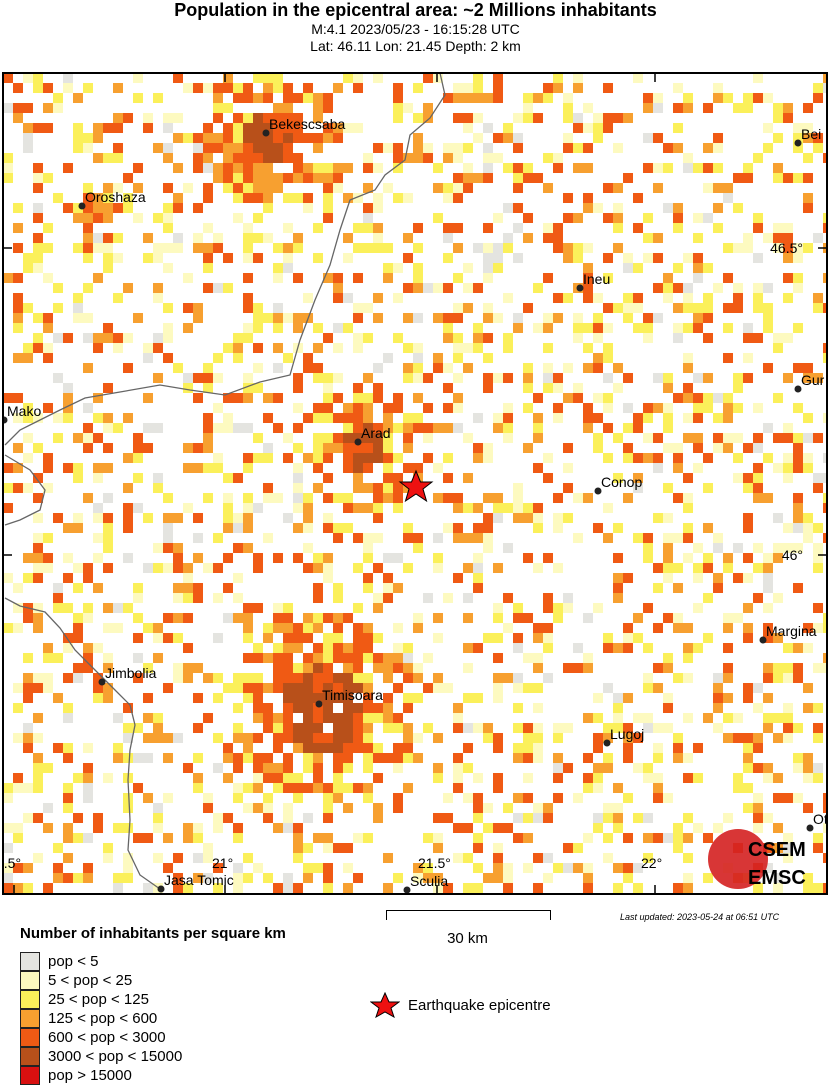 Image resolution: width=831 pixels, height=1086 pixels. Describe the element at coordinates (303, 126) in the screenshot. I see `city-marker: Bekescsaba` at that location.